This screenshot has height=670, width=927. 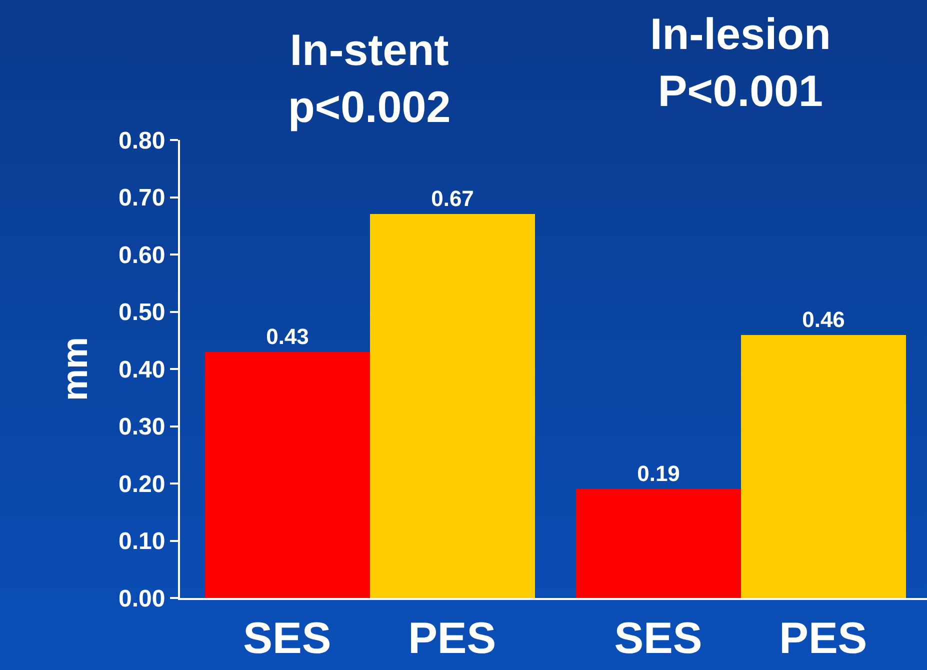 What do you see at coordinates (369, 79) in the screenshot?
I see `text: In-stent p<0.002` at bounding box center [369, 79].